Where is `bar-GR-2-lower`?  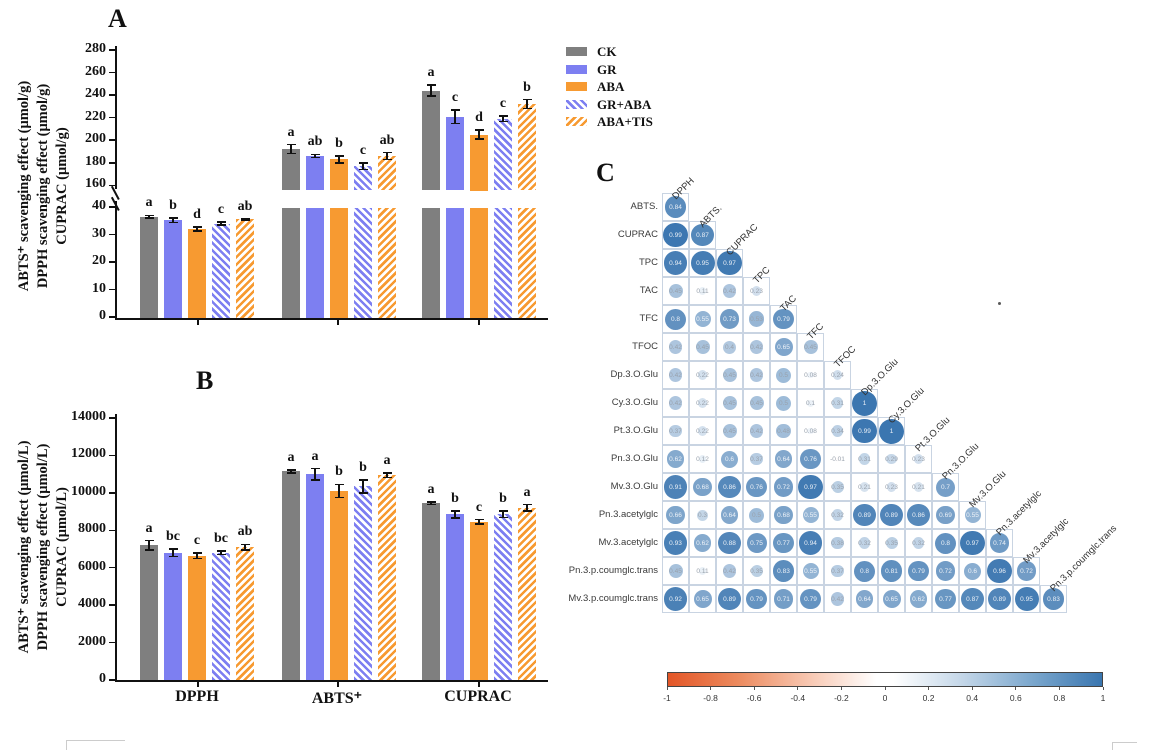 bar-GR-2-lower is located at coordinates (455, 263).